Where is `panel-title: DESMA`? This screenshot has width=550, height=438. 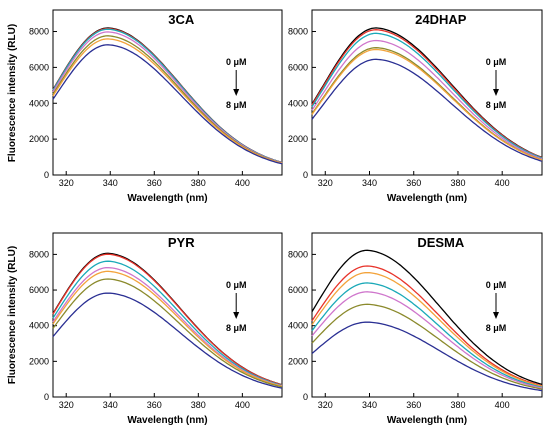
panel-title: DESMA is located at coordinates (441, 242).